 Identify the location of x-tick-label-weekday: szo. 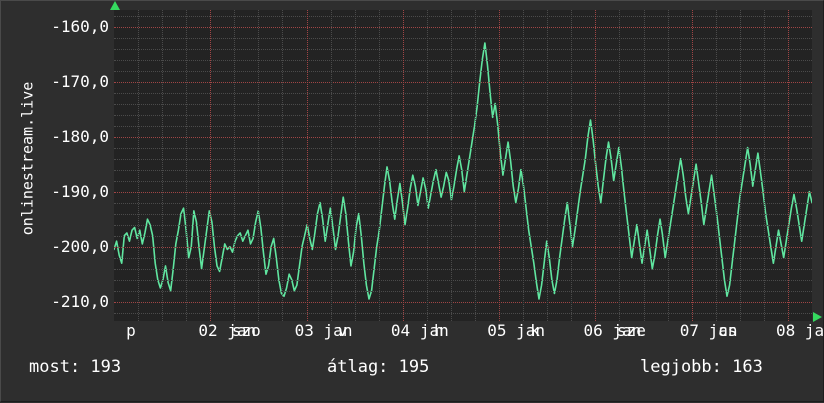
(246, 330).